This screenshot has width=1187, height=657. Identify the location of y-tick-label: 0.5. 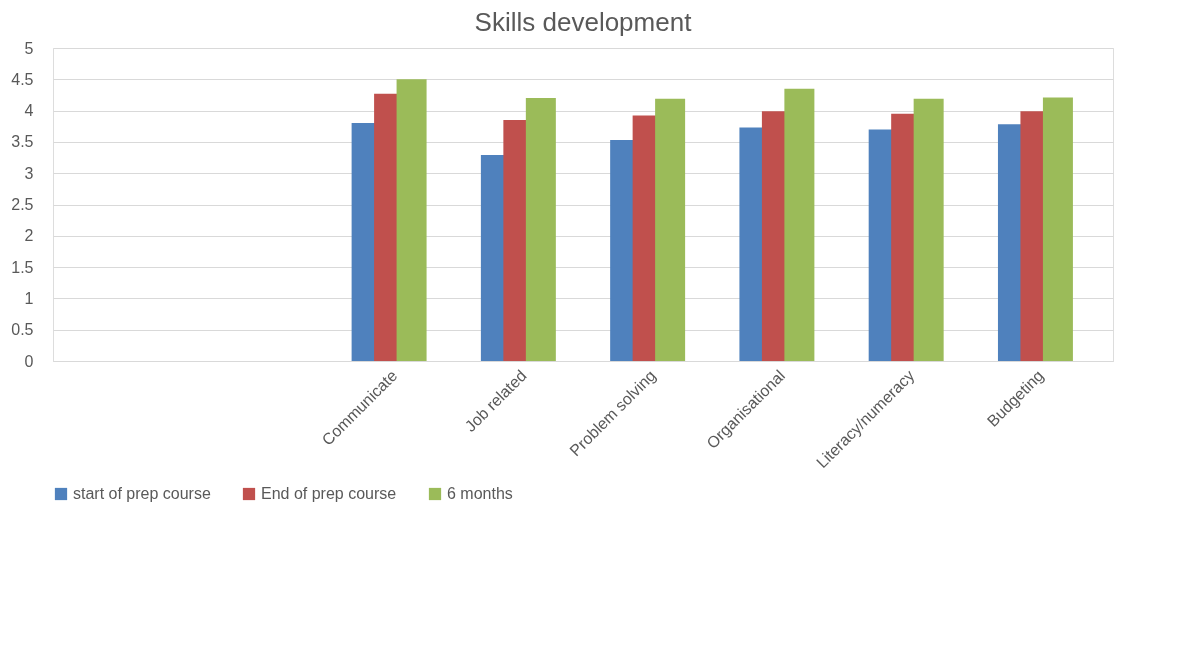
(22, 330).